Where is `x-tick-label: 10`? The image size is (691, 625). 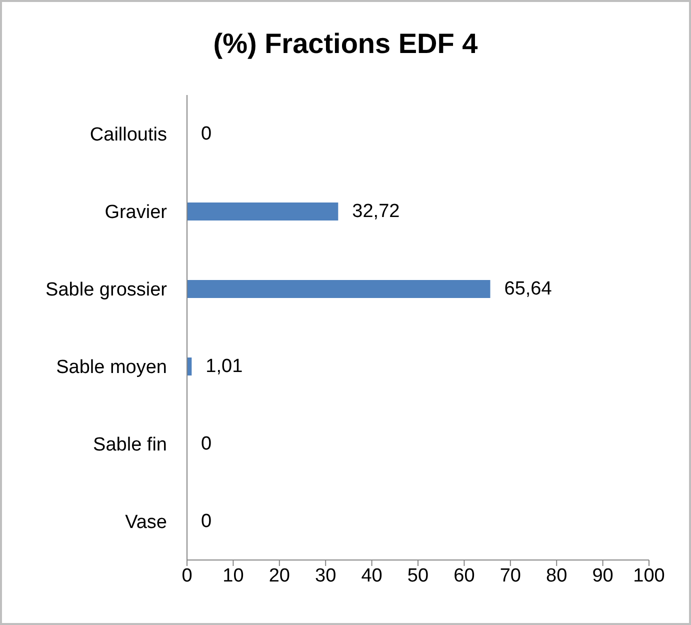
x-tick-label: 10 is located at coordinates (233, 575).